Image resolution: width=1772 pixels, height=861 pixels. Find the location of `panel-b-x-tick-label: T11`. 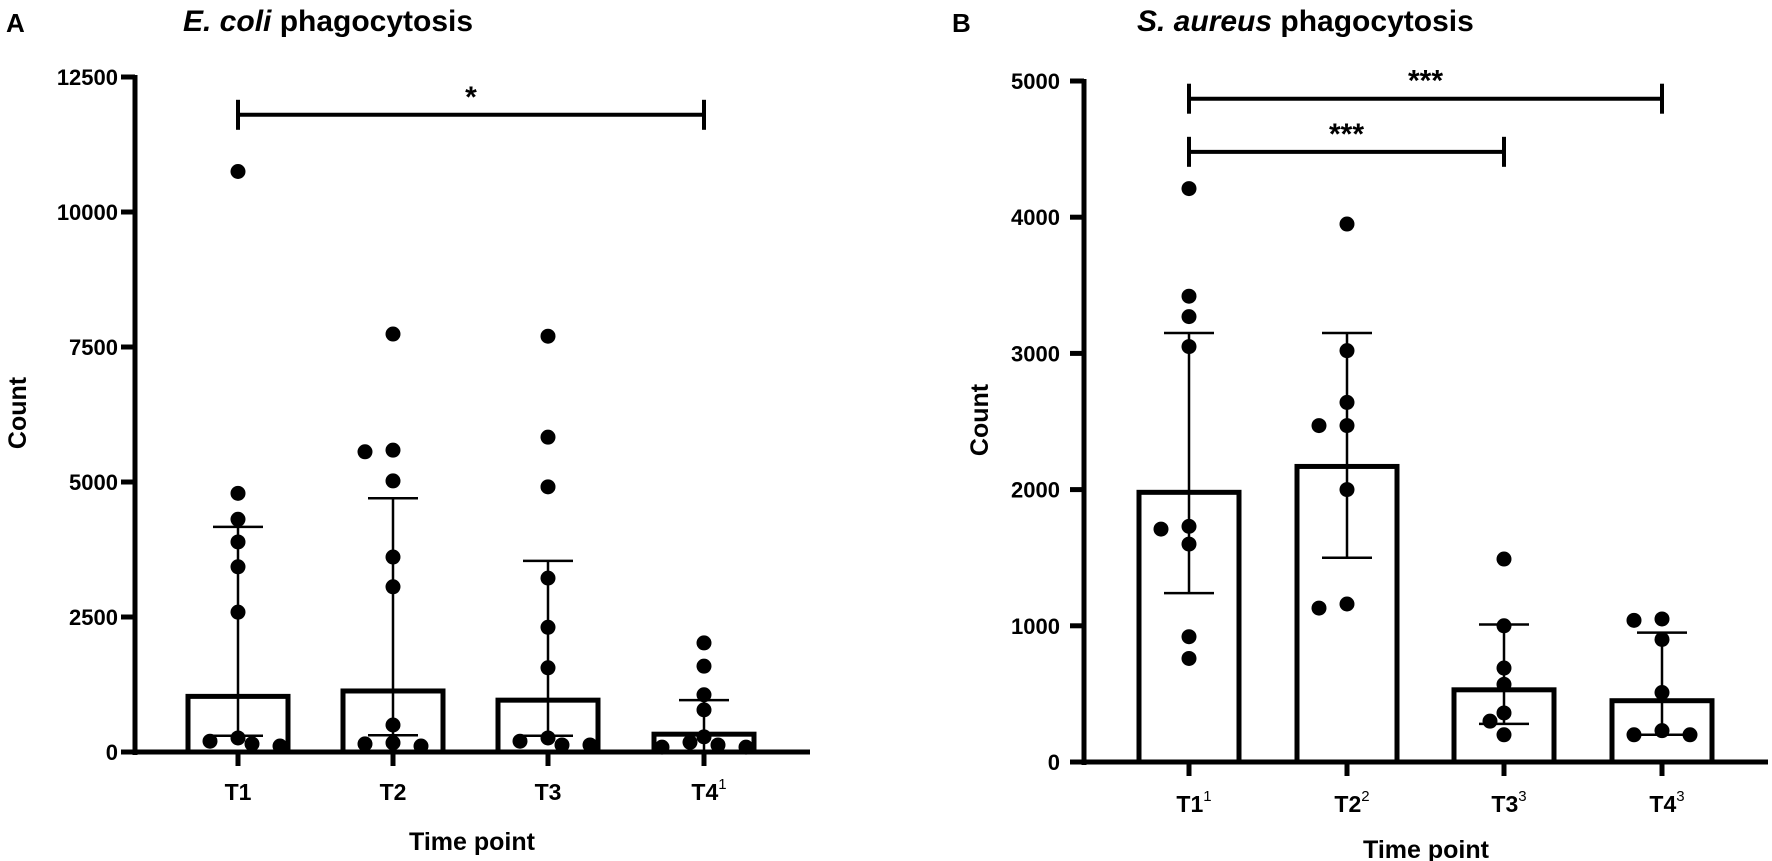

panel-b-x-tick-label: T11 is located at coordinates (1193, 802).